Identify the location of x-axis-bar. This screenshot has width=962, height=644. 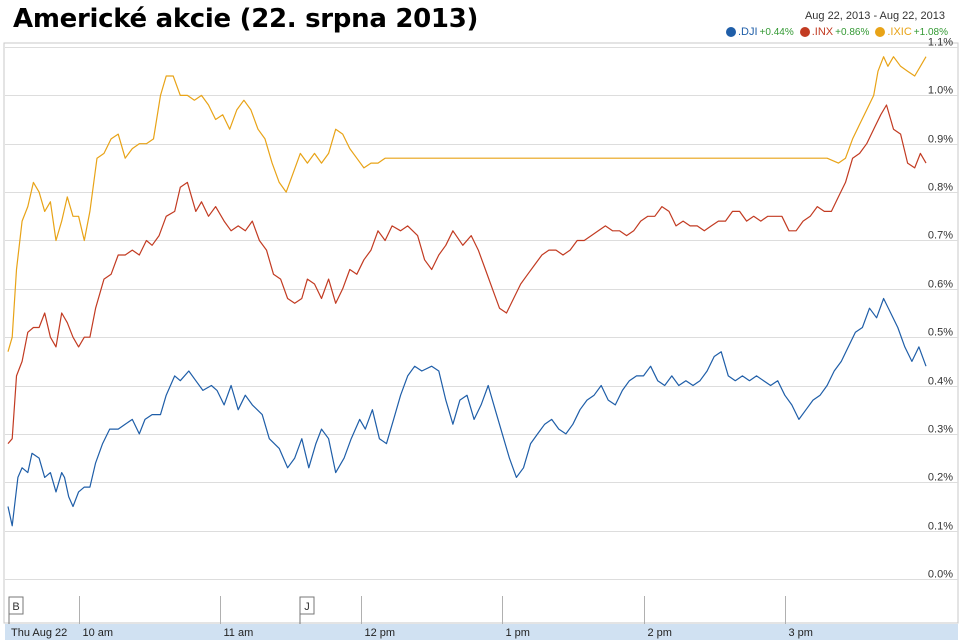
(481, 632).